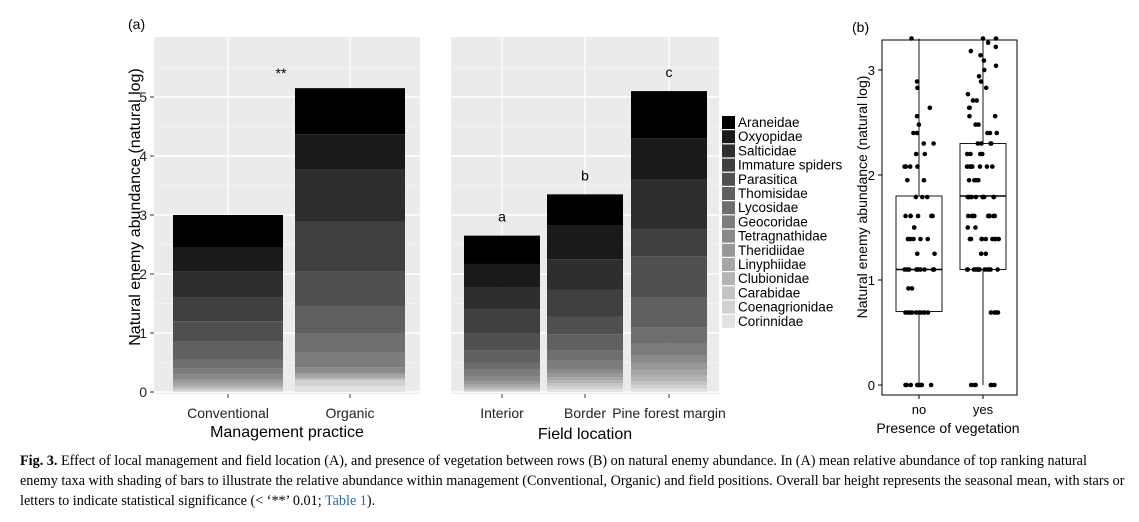 The image size is (1139, 522). Describe the element at coordinates (767, 150) in the screenshot. I see `legend-label: Salticidae` at that location.